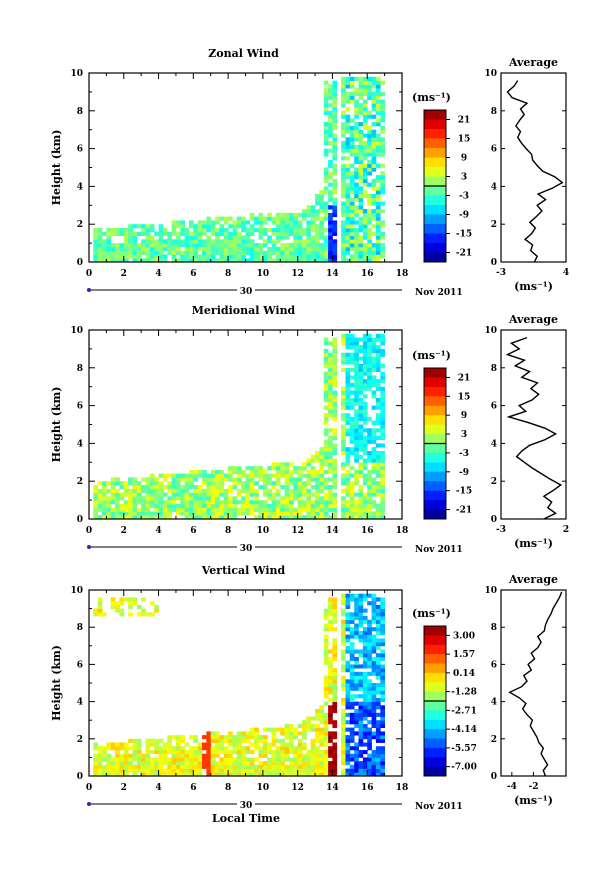  What do you see at coordinates (239, 426) in the screenshot?
I see `heatmap-cells` at bounding box center [239, 426].